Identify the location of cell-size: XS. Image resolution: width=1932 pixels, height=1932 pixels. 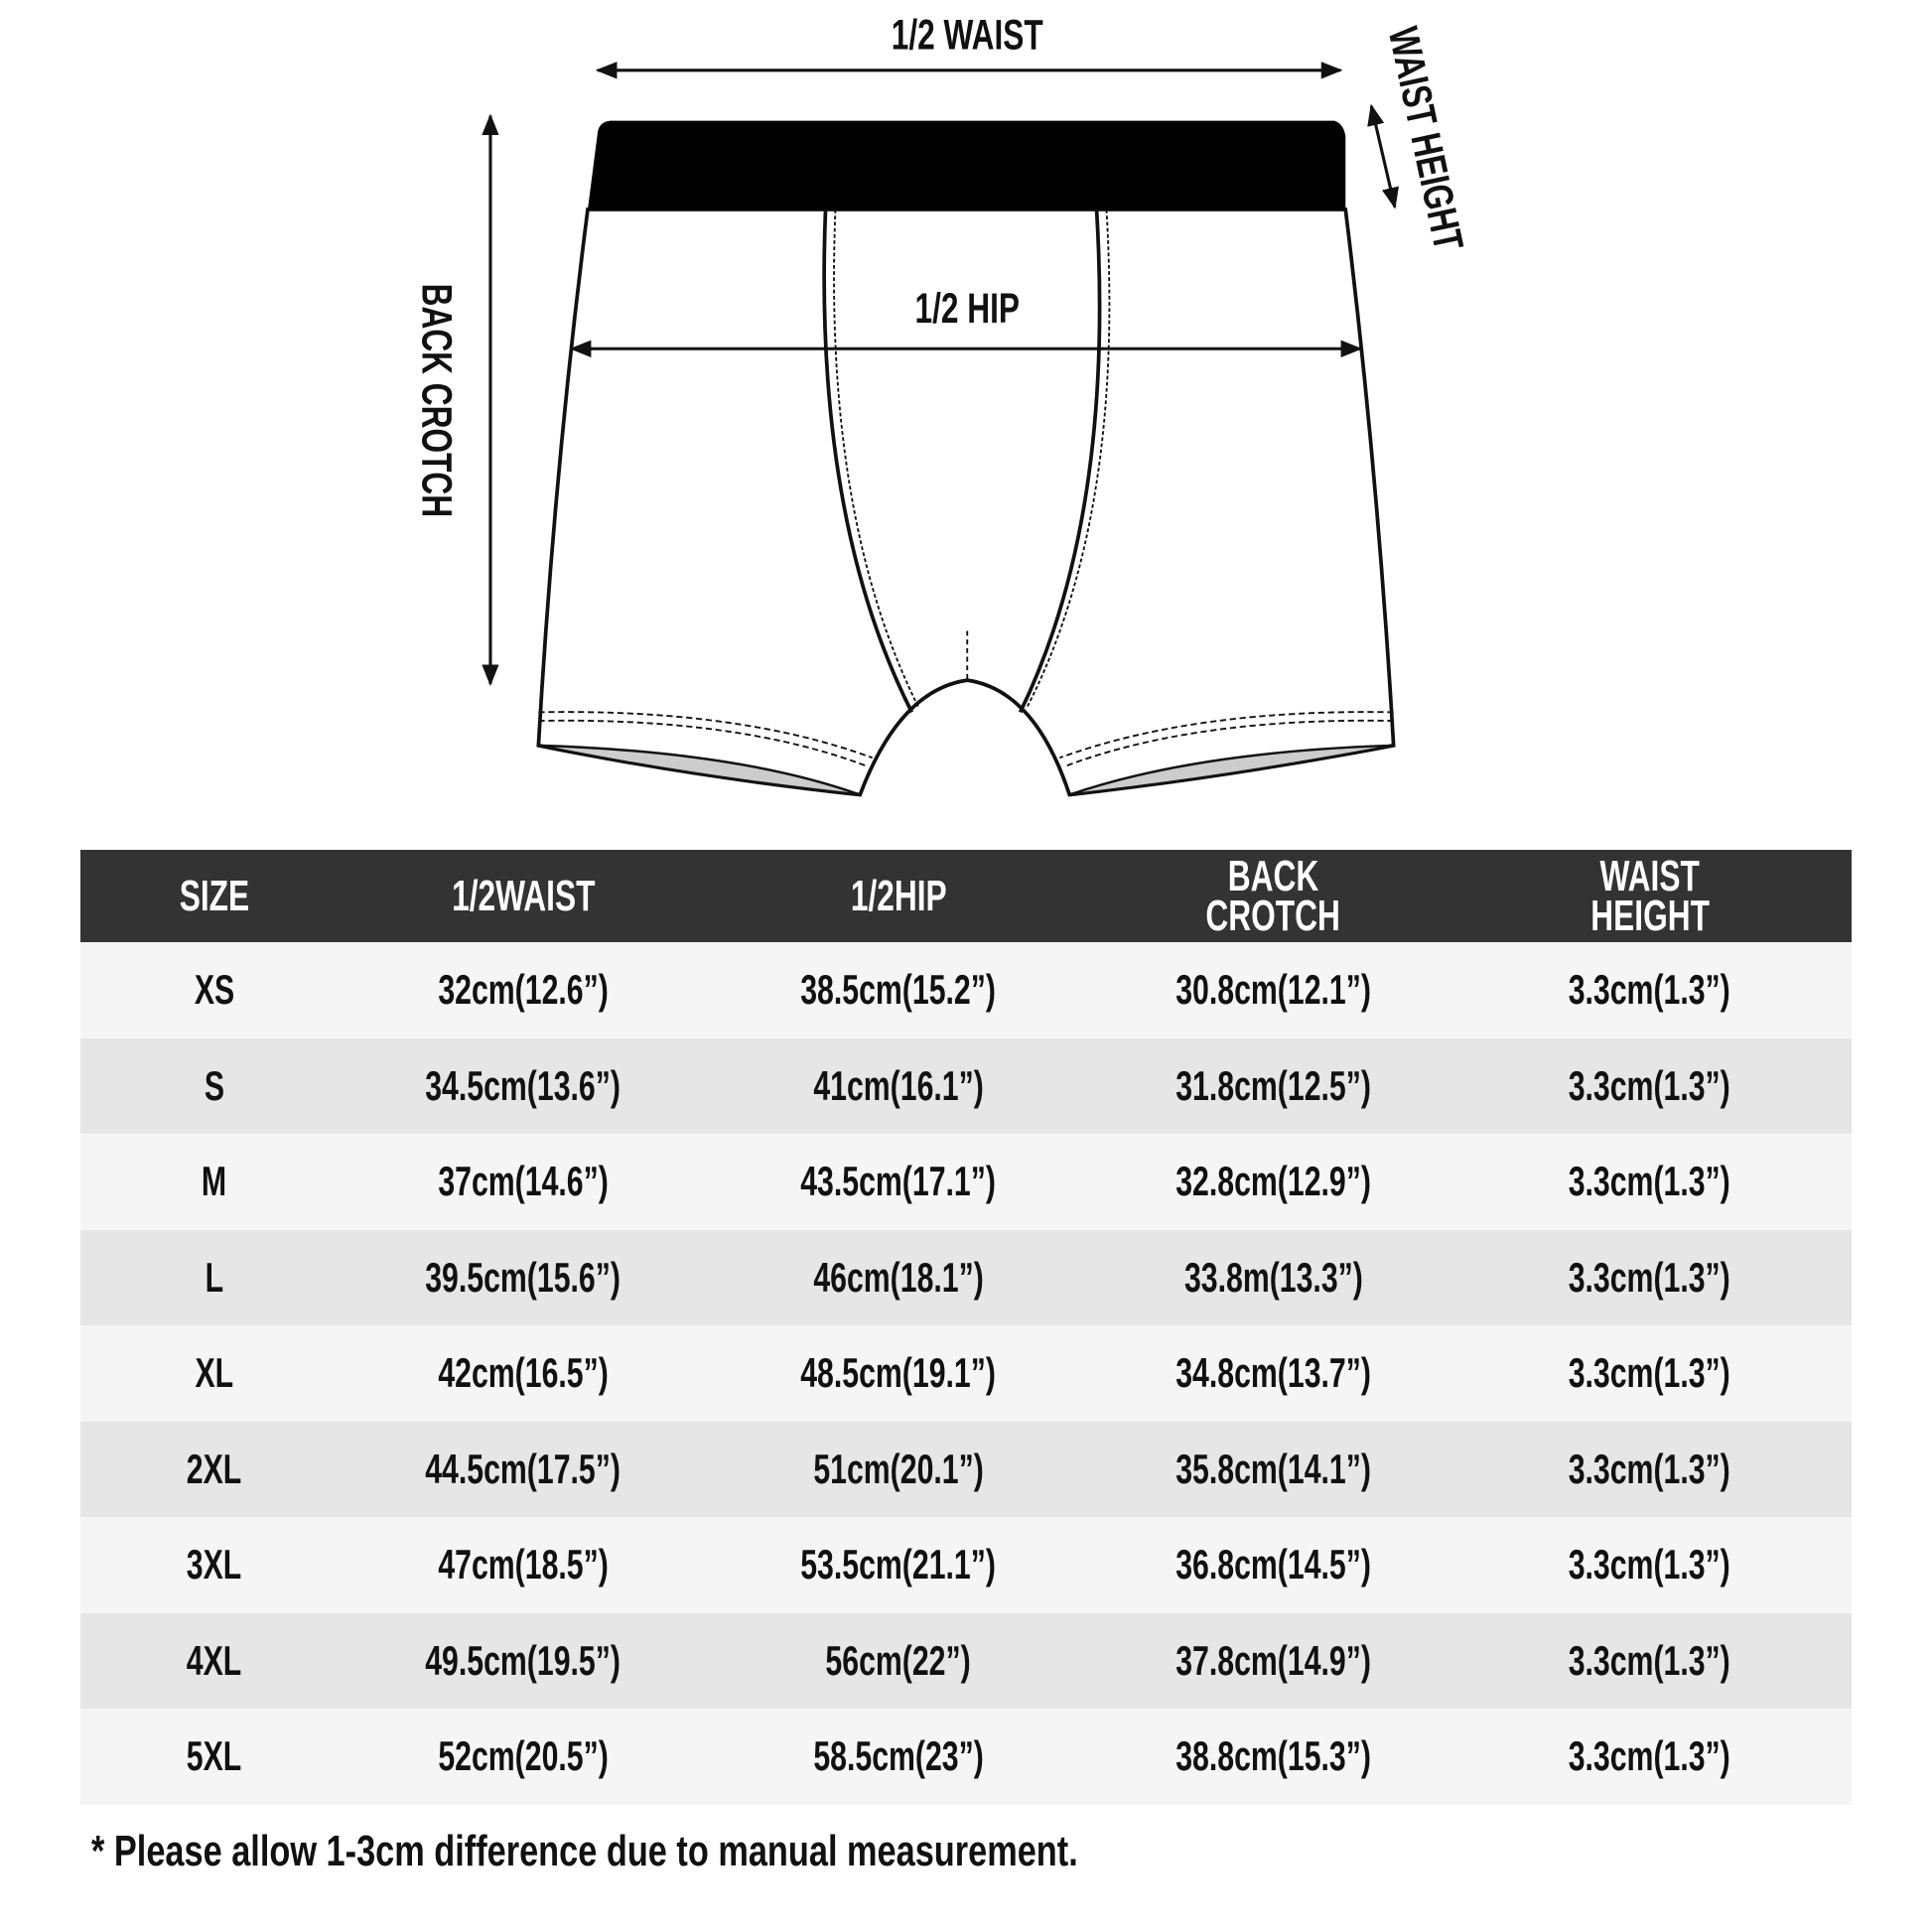
(214, 990).